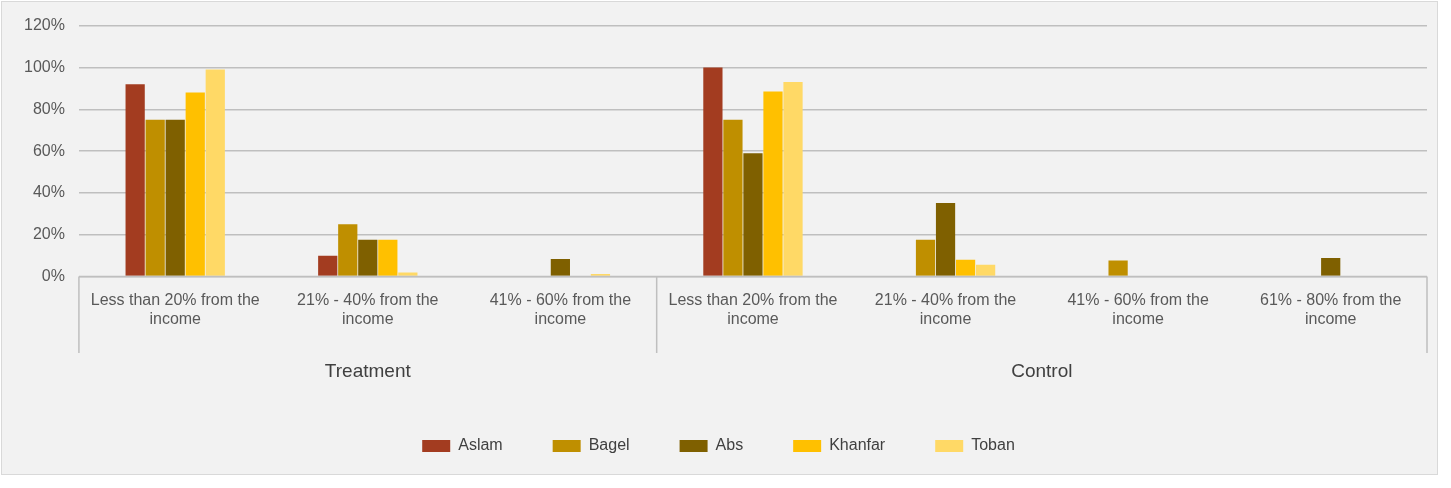 This screenshot has width=1451, height=488. I want to click on y-tick-label: 20%, so click(48, 234).